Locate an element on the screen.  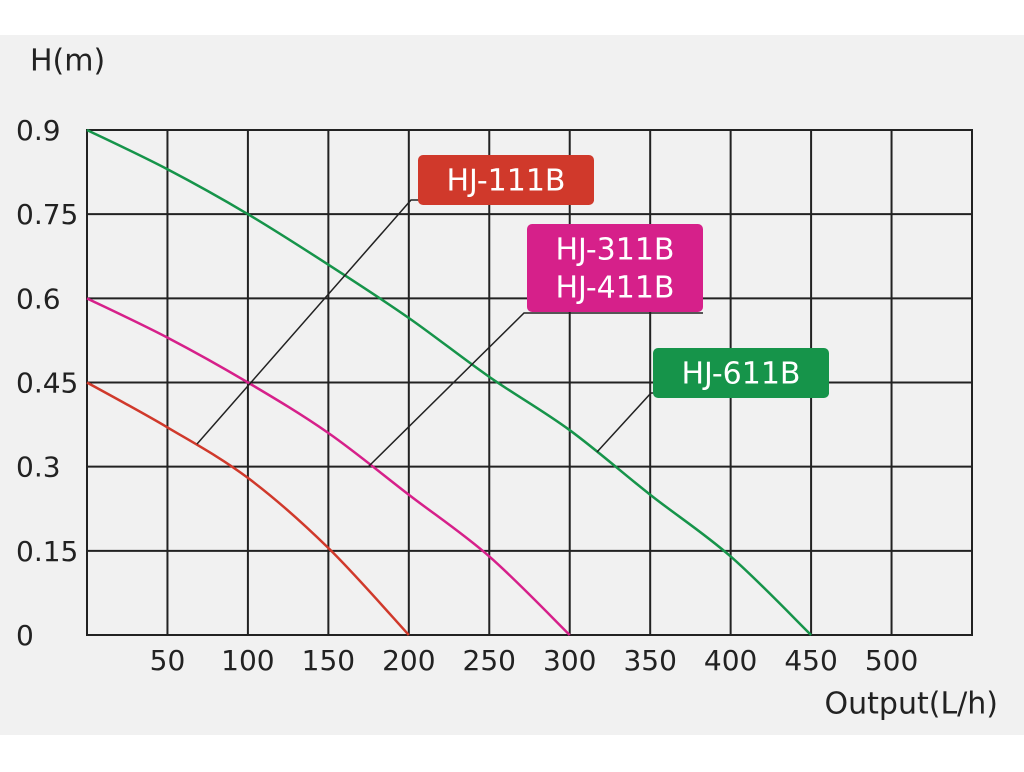
x-tick-label: 500 is located at coordinates (891, 660).